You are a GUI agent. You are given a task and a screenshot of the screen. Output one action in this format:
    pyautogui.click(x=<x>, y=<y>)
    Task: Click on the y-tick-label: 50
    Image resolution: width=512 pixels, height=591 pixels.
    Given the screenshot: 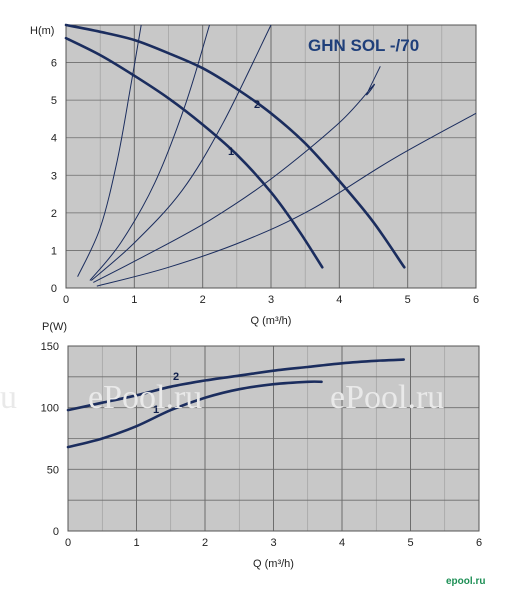 What is the action you would take?
    pyautogui.click(x=53, y=470)
    